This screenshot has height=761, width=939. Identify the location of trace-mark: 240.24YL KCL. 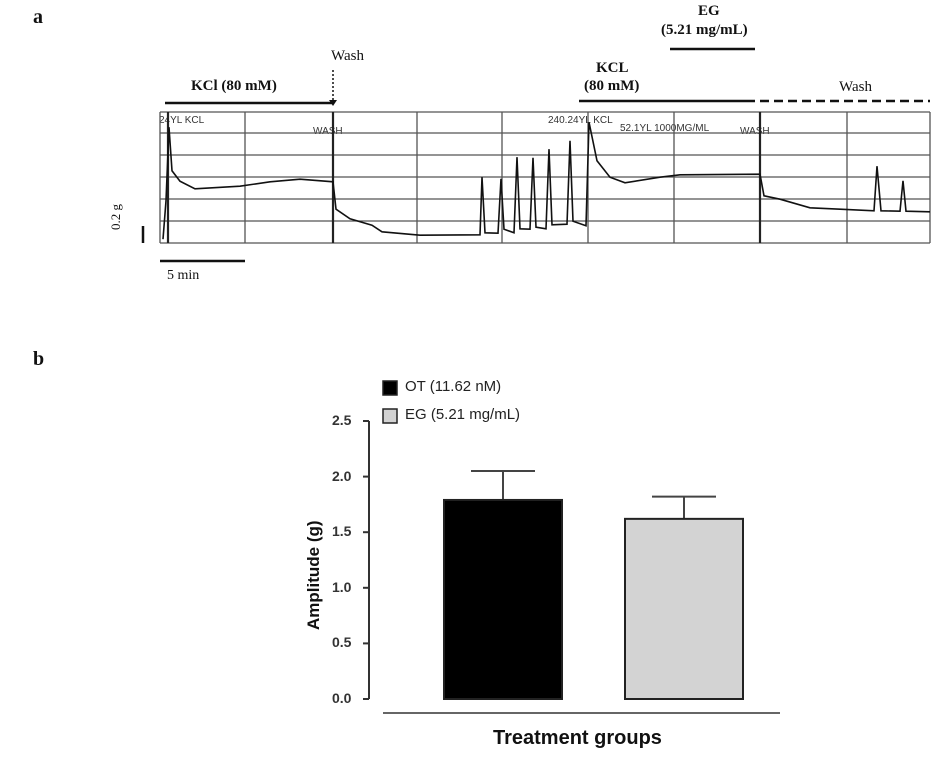
(580, 120).